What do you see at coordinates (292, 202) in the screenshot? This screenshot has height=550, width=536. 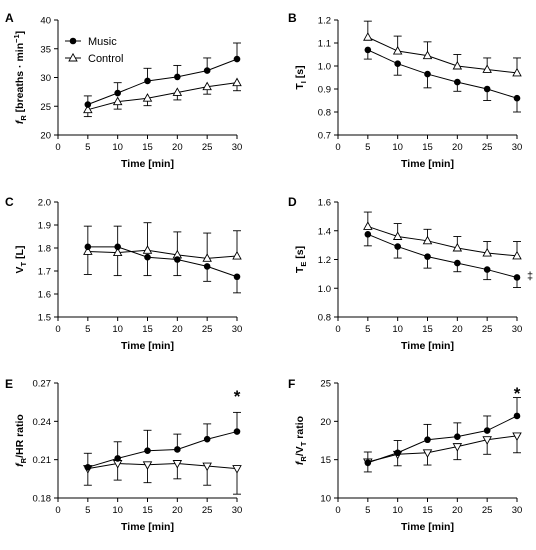 I see `panel-letter: D` at bounding box center [292, 202].